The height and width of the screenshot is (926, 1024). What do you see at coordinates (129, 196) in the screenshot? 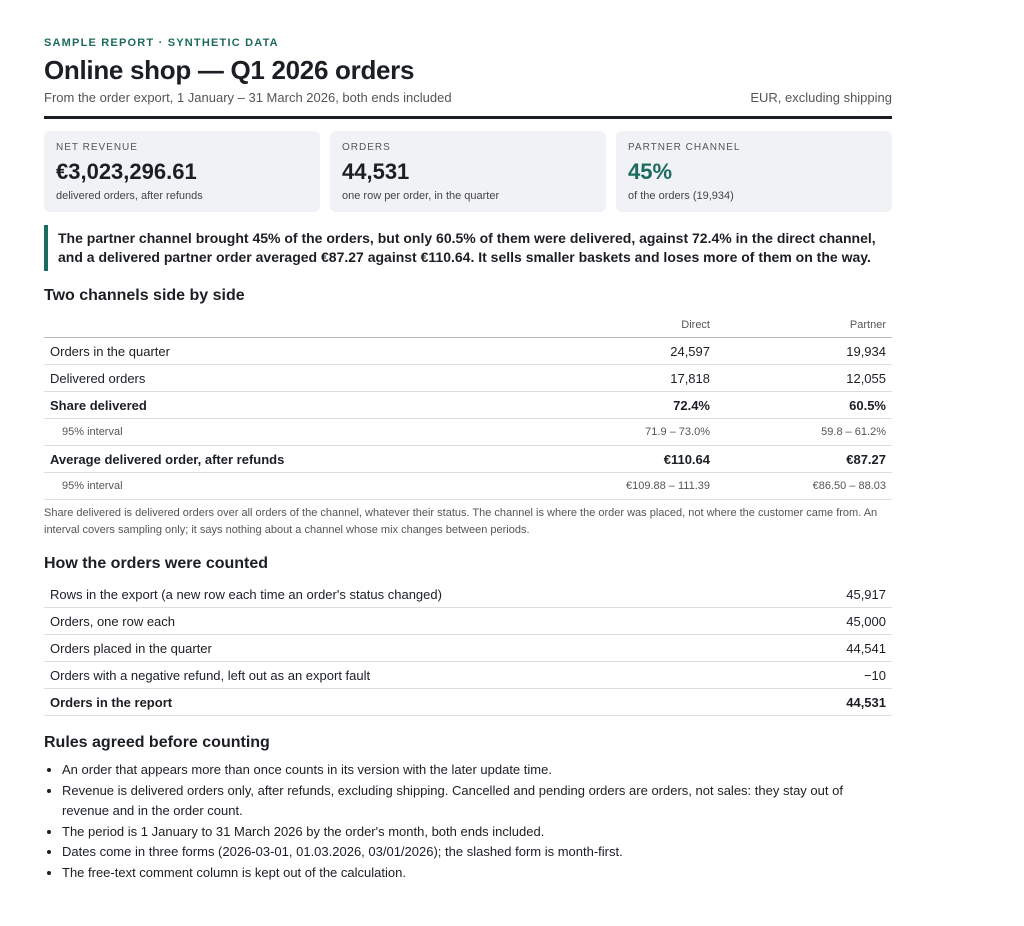
I see `card-note: delivered orders, after refunds` at bounding box center [129, 196].